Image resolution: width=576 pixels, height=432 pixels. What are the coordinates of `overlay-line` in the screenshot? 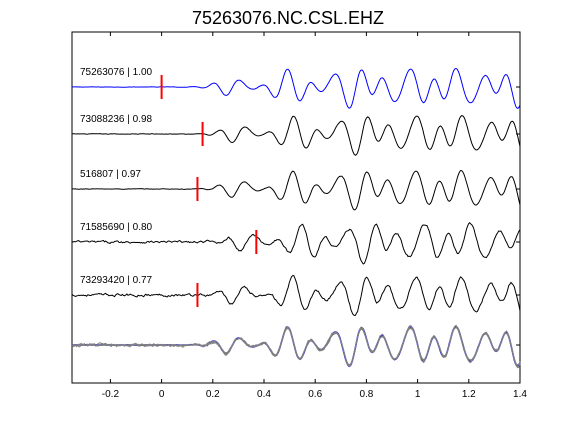 It's located at (296, 346).